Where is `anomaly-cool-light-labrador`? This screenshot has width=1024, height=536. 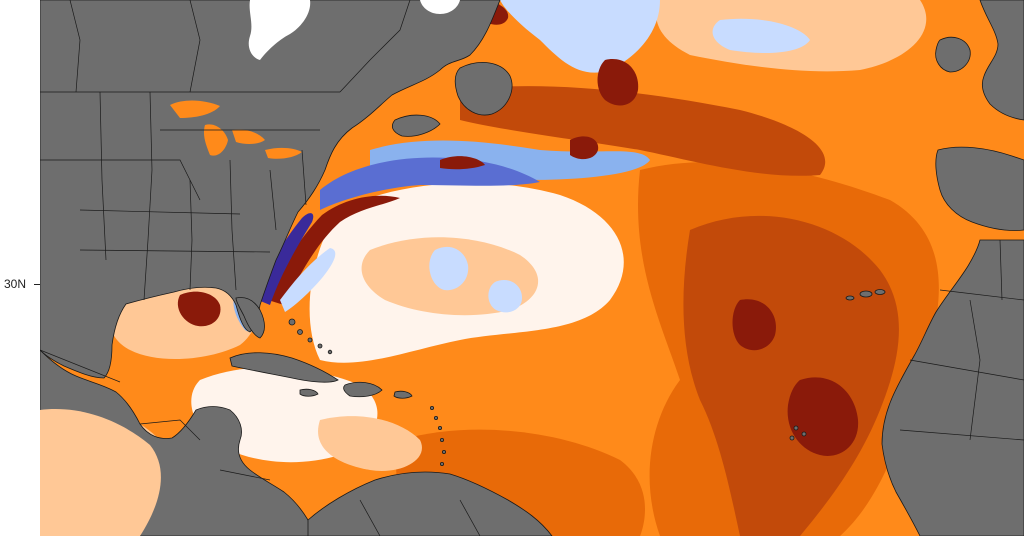 anomaly-cool-light-labrador is located at coordinates (580, 36).